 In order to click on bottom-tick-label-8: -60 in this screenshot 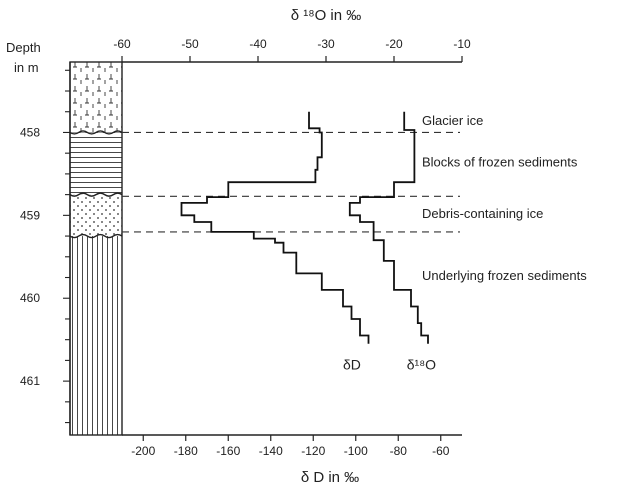, I will do `click(441, 451)`.